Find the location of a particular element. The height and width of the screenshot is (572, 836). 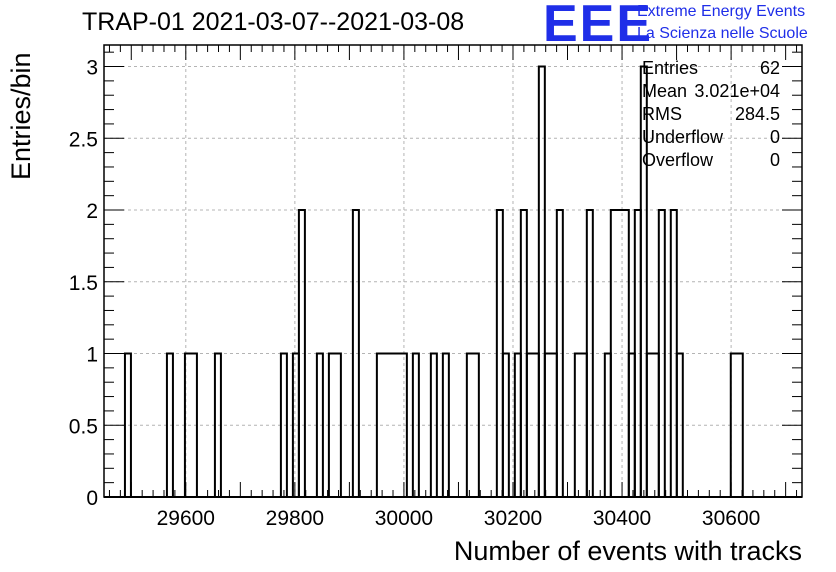

y-tick-label: 1.5 is located at coordinates (83, 283).